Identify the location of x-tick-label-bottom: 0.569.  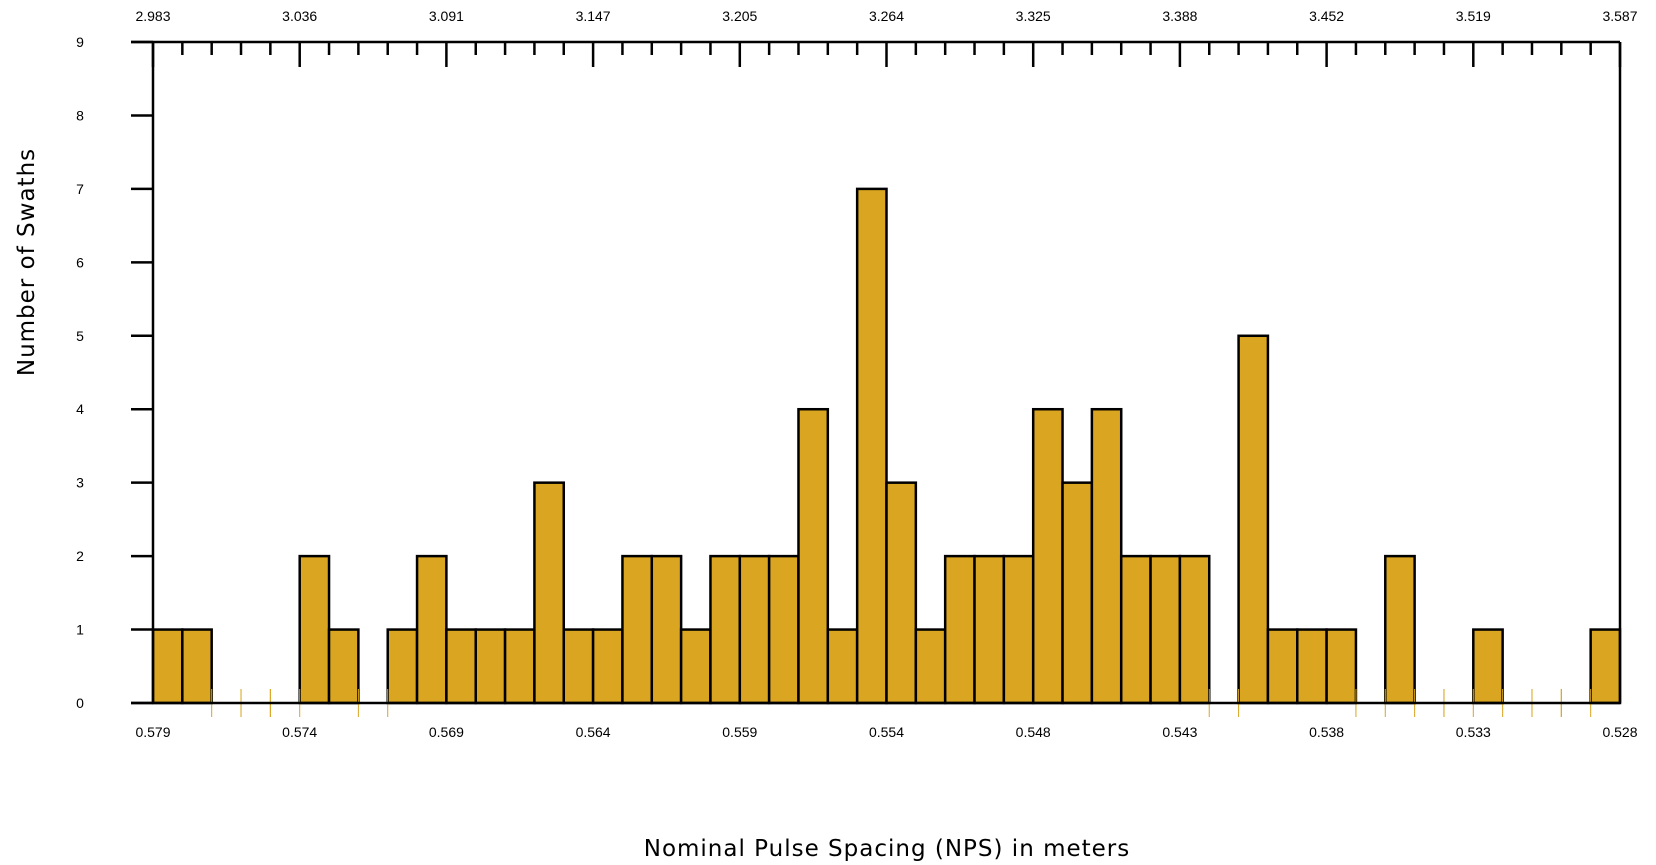
(446, 732).